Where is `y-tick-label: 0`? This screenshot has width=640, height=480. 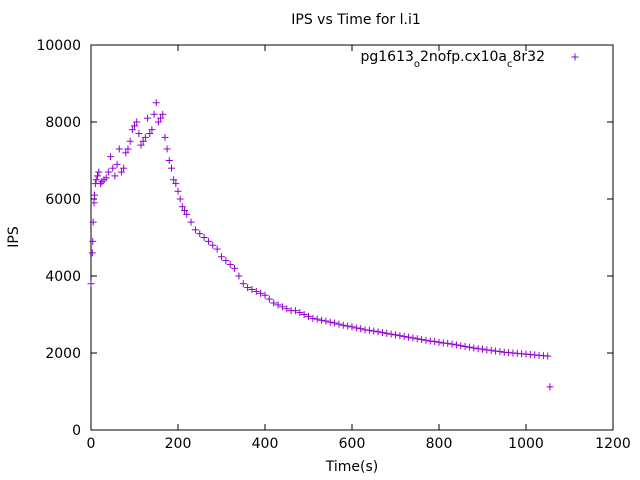
y-tick-label: 0 is located at coordinates (76, 431).